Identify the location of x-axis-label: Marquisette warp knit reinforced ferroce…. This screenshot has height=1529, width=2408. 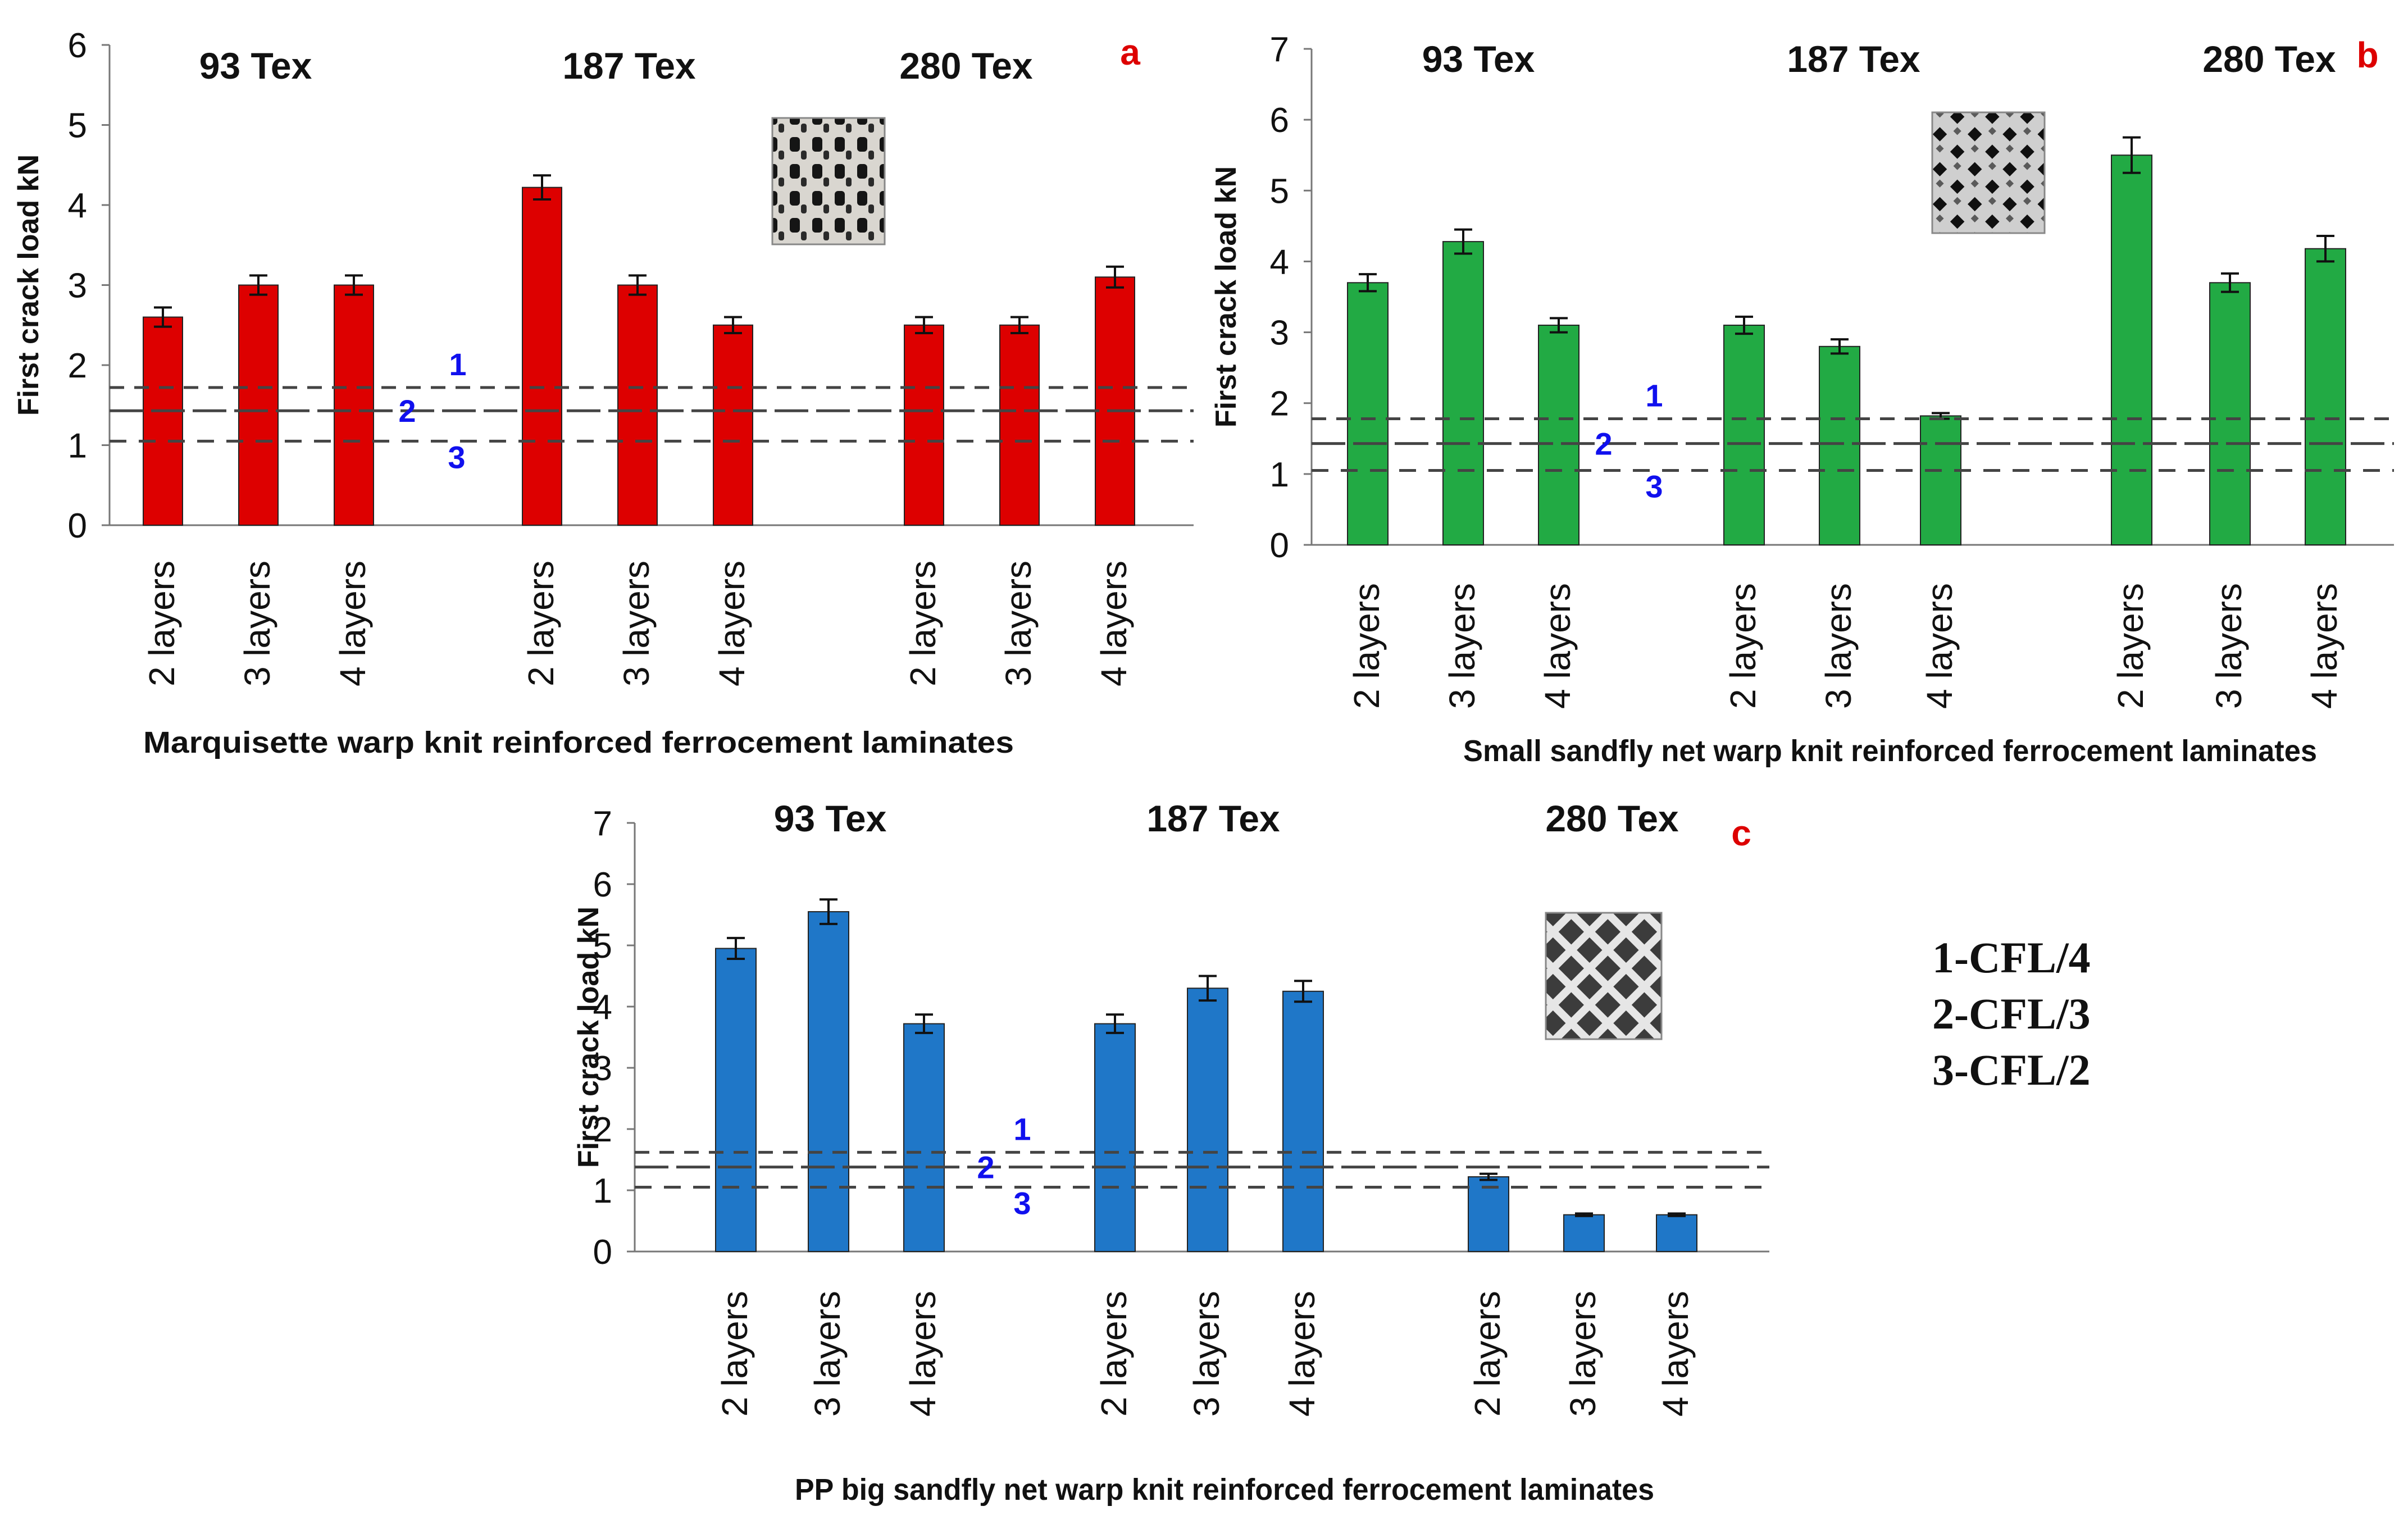
(578, 742).